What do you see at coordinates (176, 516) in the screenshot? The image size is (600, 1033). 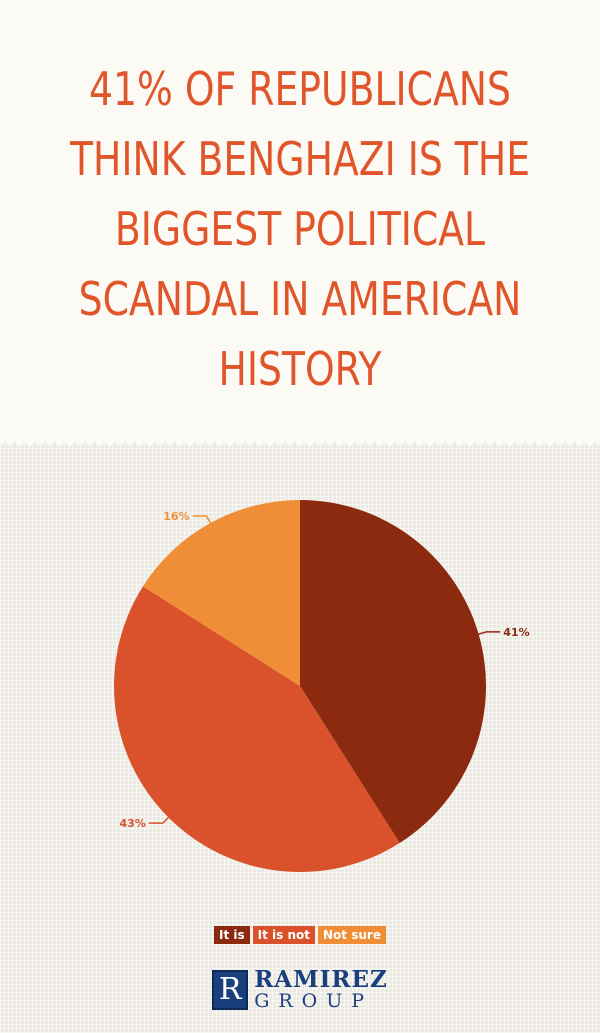 I see `data-label: 16%` at bounding box center [176, 516].